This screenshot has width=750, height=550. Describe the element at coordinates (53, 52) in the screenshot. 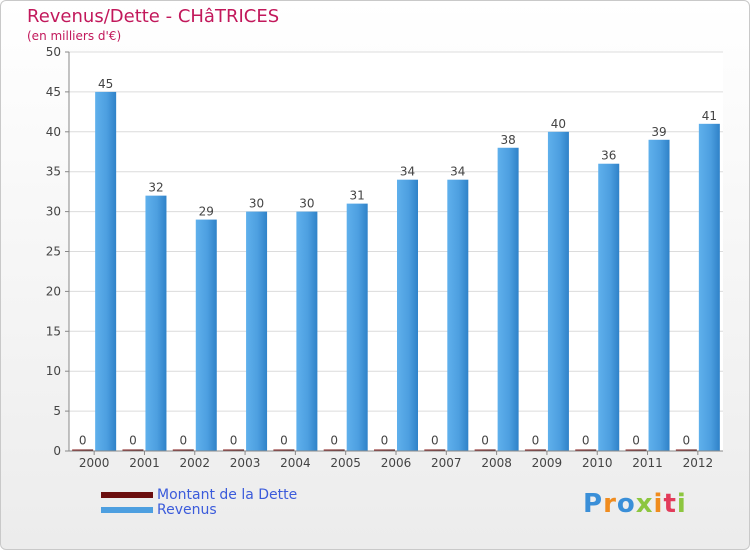

I see `y-tick-label: 50` at that location.